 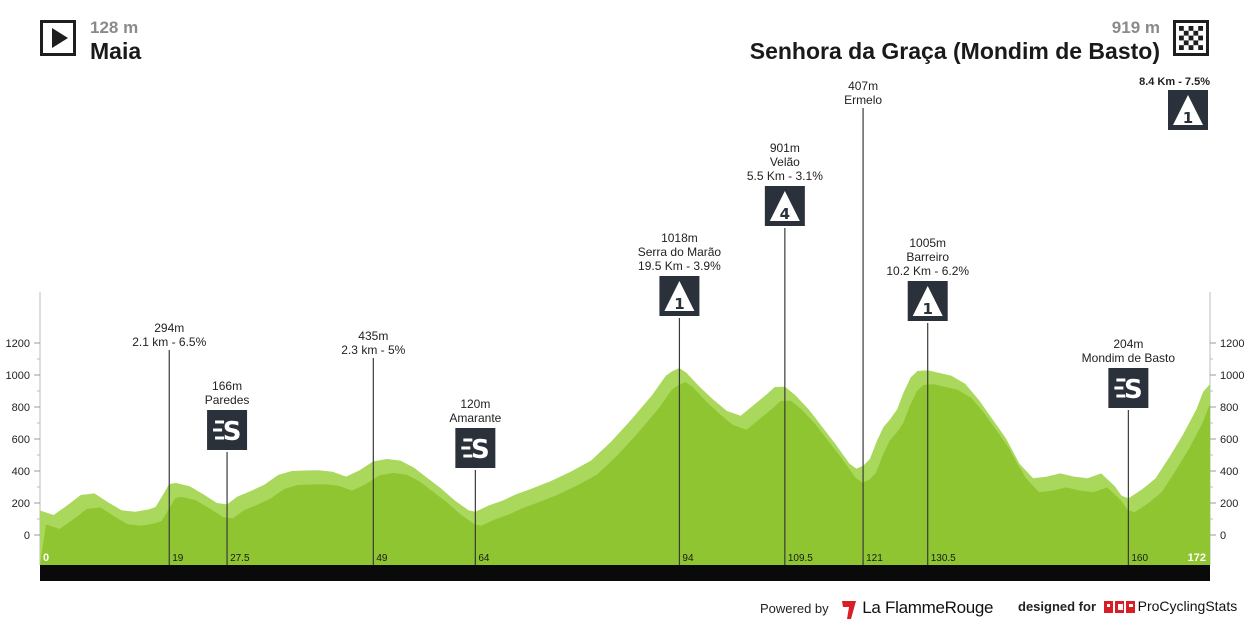 I want to click on y-tick-label-left: 1000, so click(x=18, y=376).